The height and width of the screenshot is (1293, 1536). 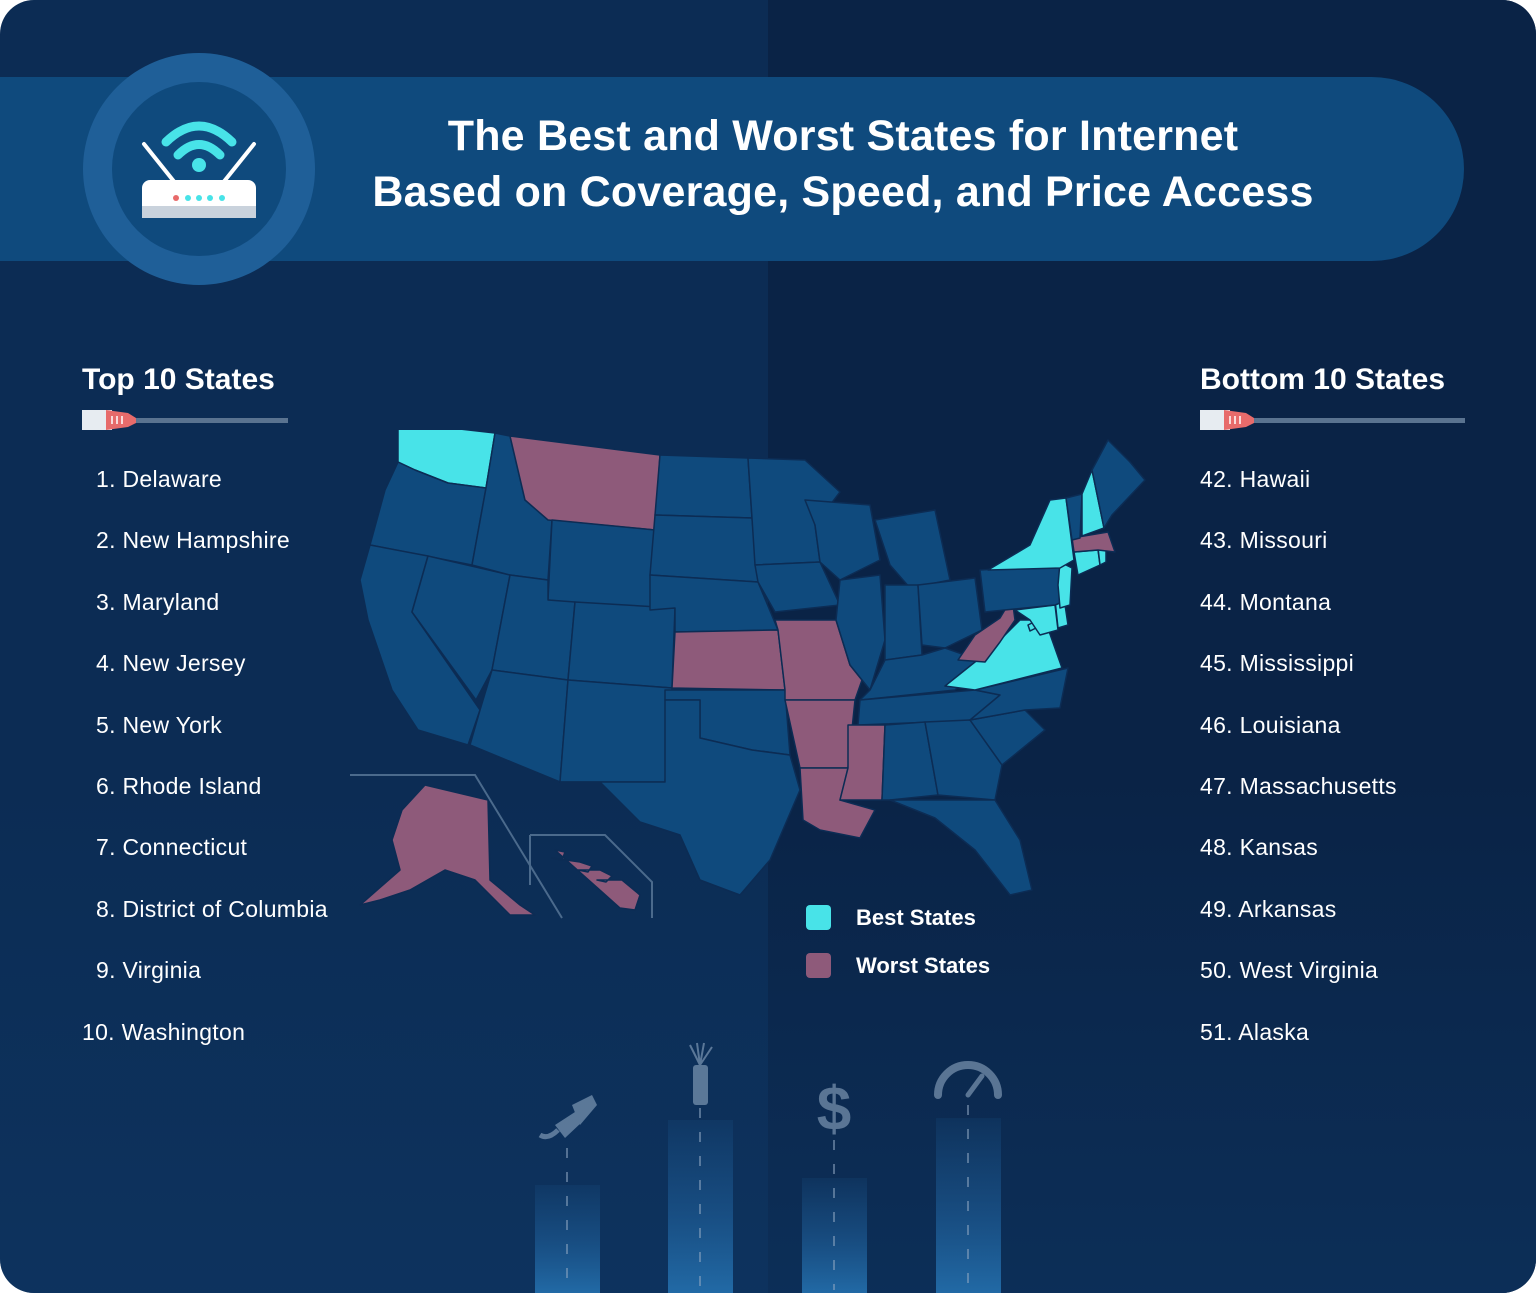 What do you see at coordinates (172, 847) in the screenshot?
I see `list-item: 7. Connecticut` at bounding box center [172, 847].